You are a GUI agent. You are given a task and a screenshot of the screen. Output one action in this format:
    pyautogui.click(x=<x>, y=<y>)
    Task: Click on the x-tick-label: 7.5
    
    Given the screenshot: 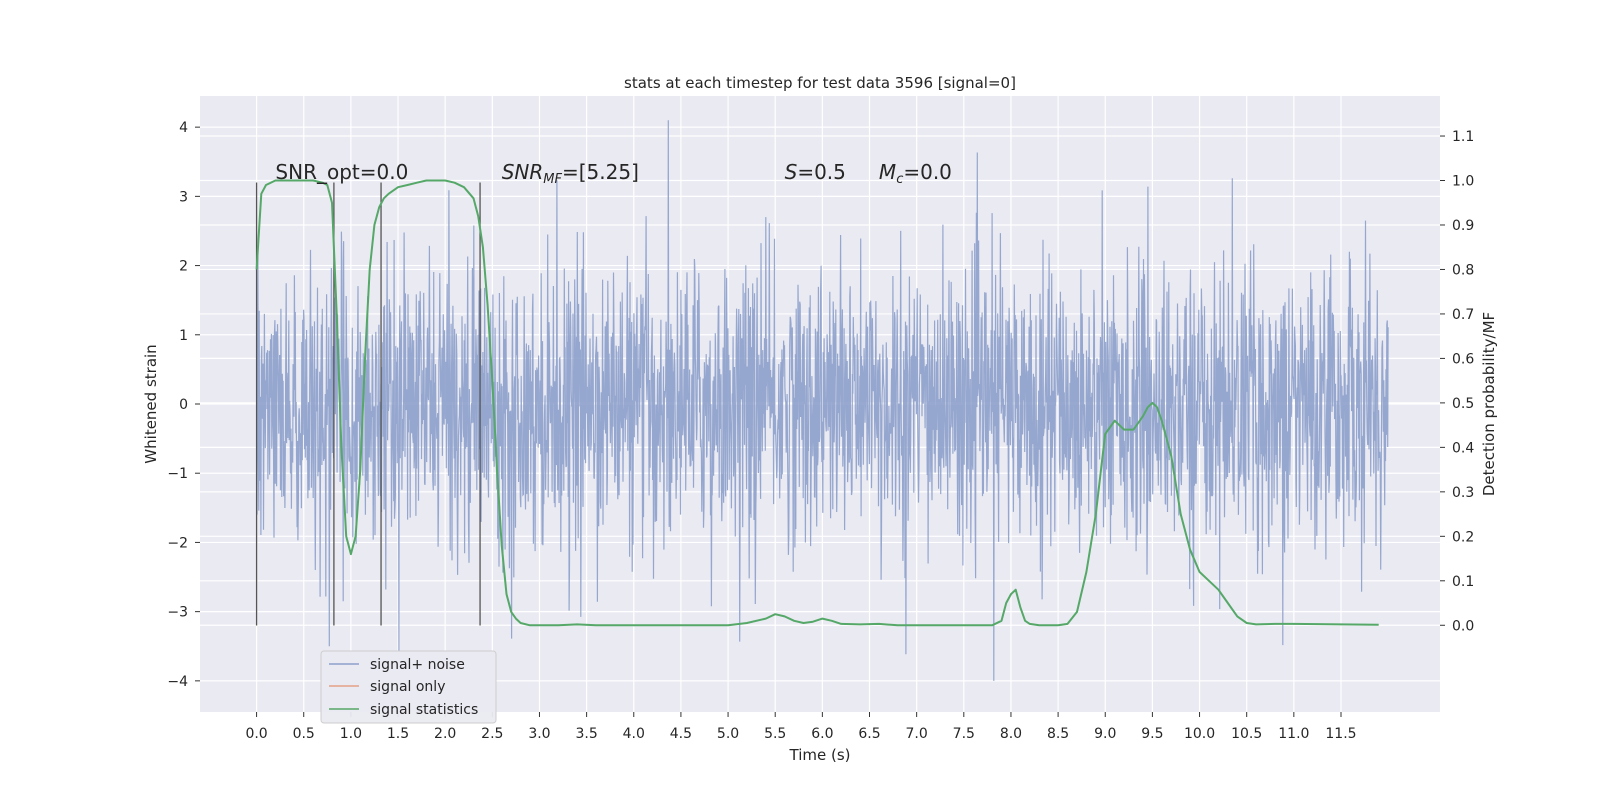 What is the action you would take?
    pyautogui.click(x=964, y=734)
    